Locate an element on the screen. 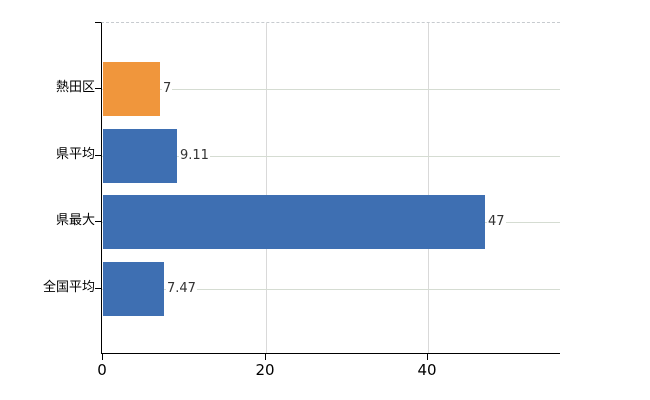 This screenshot has width=650, height=400. value-label: 7 is located at coordinates (167, 88).